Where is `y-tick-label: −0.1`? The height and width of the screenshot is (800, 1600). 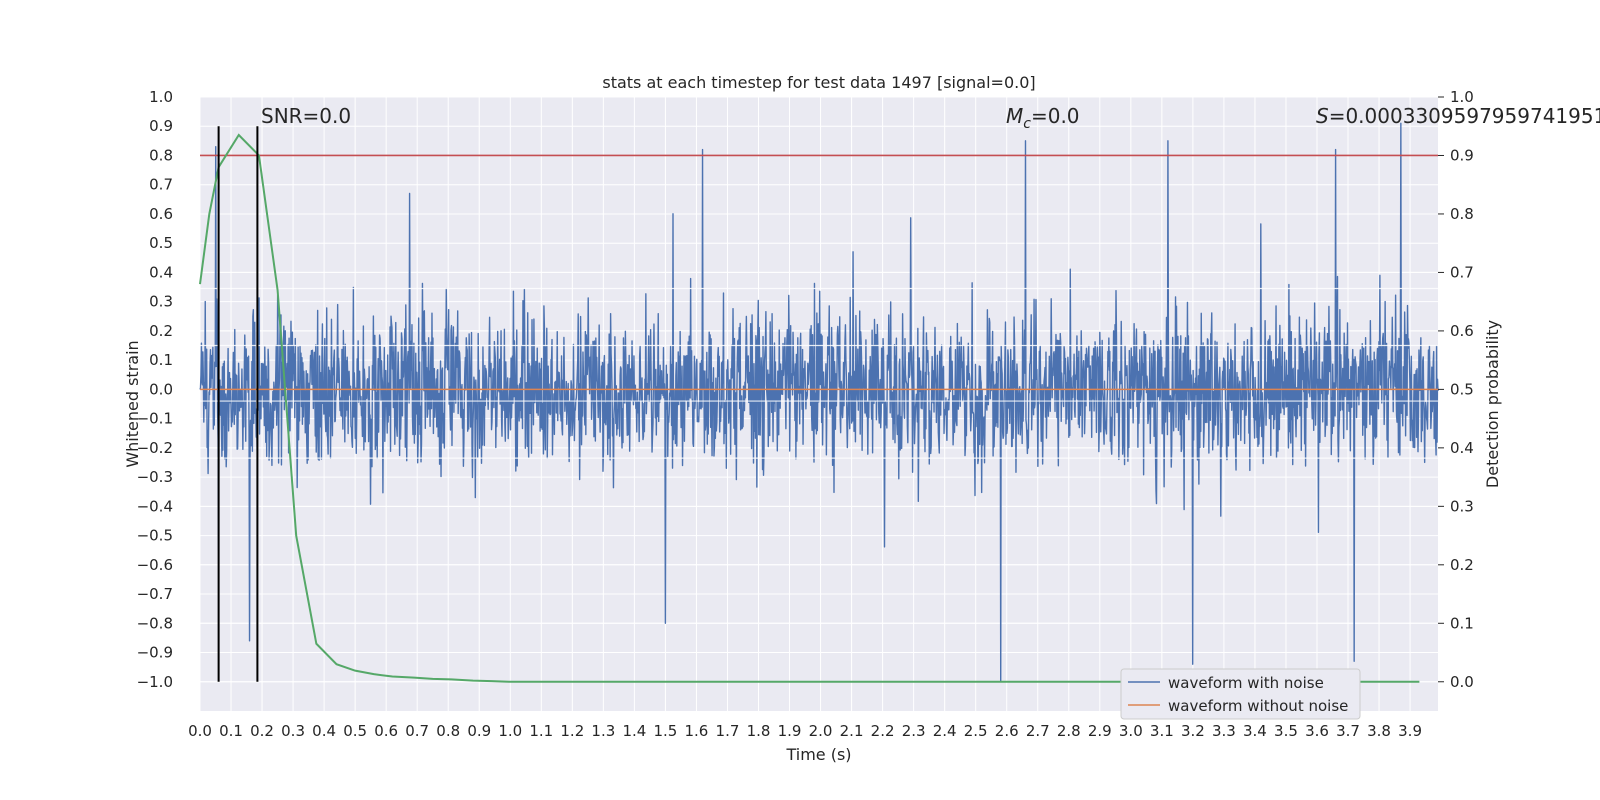 y-tick-label: −0.1 is located at coordinates (155, 419).